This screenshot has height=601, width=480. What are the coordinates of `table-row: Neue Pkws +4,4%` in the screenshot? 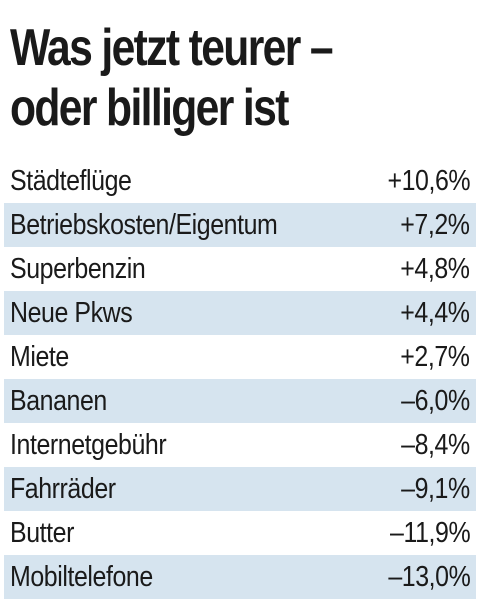 It's located at (240, 313).